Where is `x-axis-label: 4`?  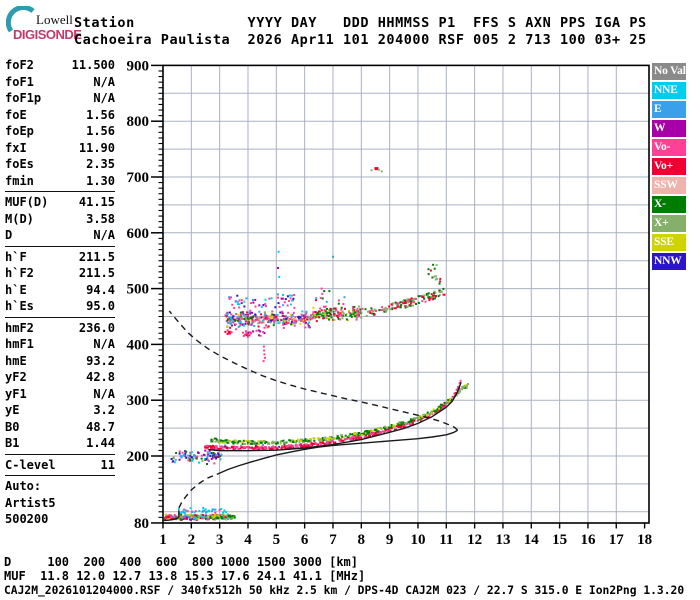
x-axis-label: 4 is located at coordinates (248, 540).